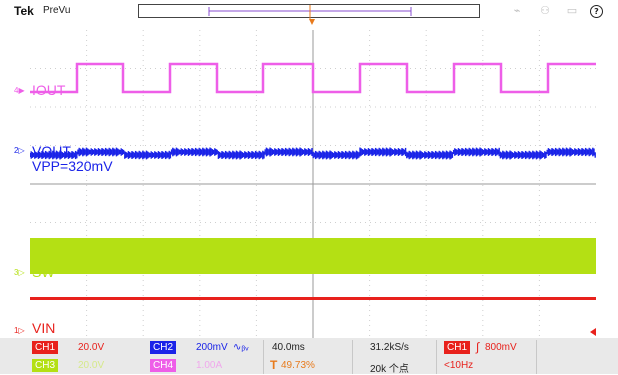 Image resolution: width=618 pixels, height=375 pixels. Describe the element at coordinates (572, 10) in the screenshot. I see `display-icon: ▭` at that location.